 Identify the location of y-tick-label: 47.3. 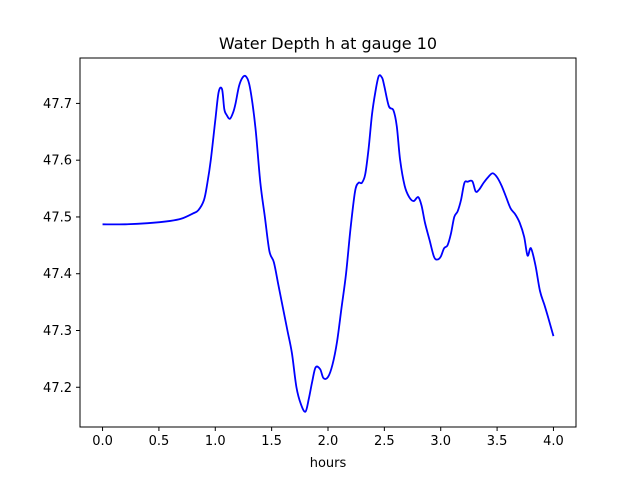
(57, 331).